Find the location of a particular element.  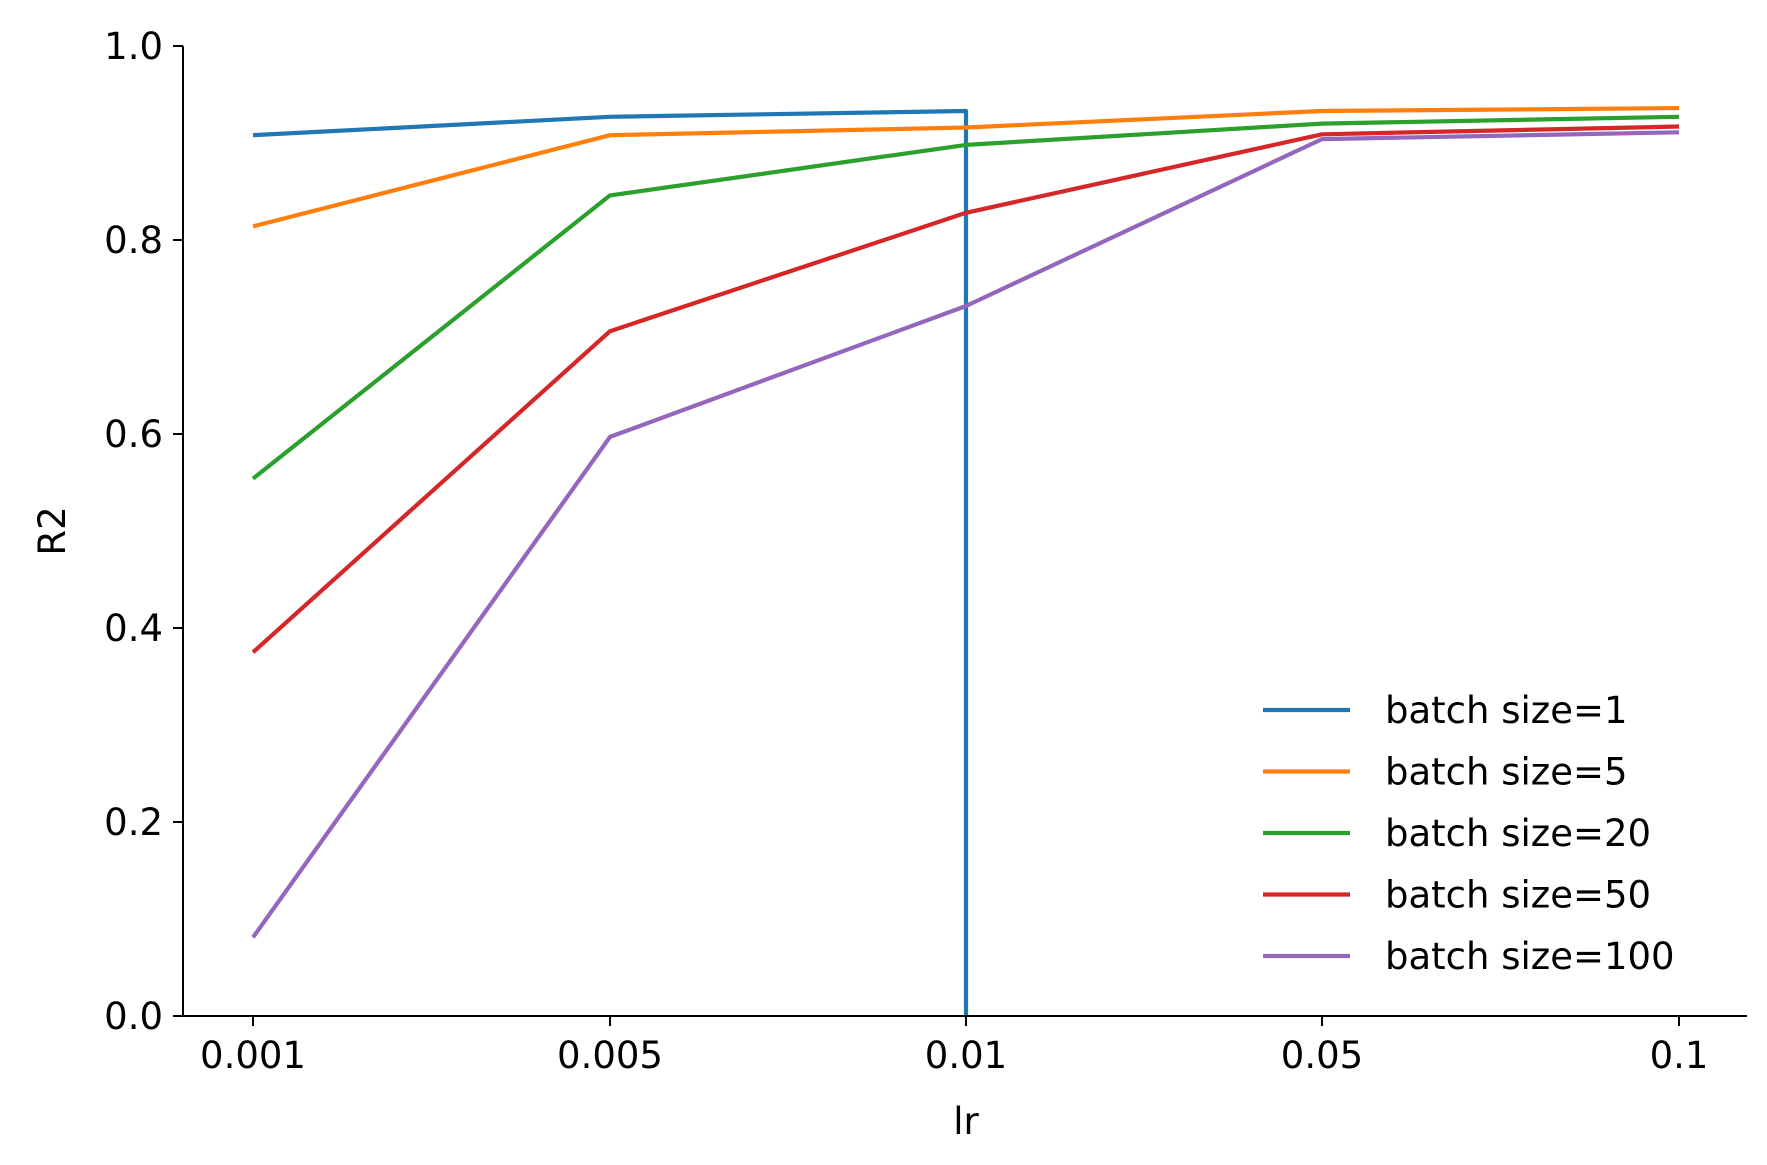

y-axis-label: R2 is located at coordinates (52, 530).